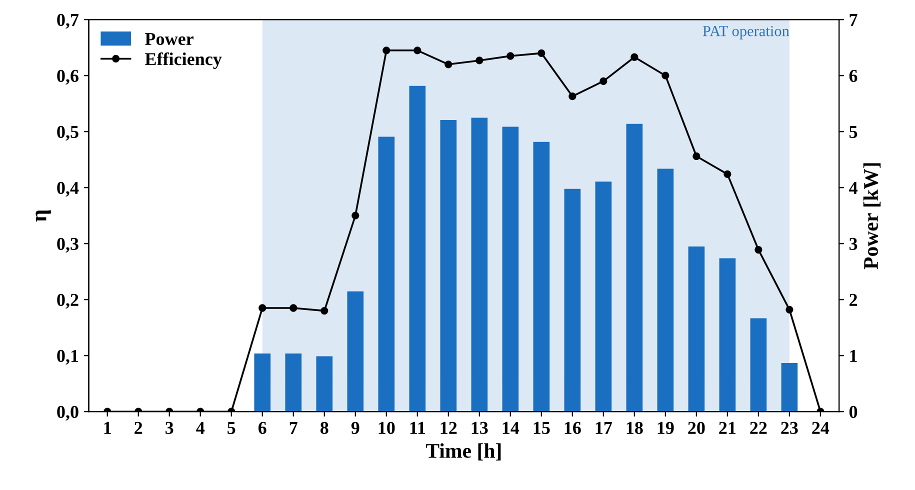 The width and height of the screenshot is (915, 490). Describe the element at coordinates (634, 428) in the screenshot. I see `x-tick-label: 18` at that location.